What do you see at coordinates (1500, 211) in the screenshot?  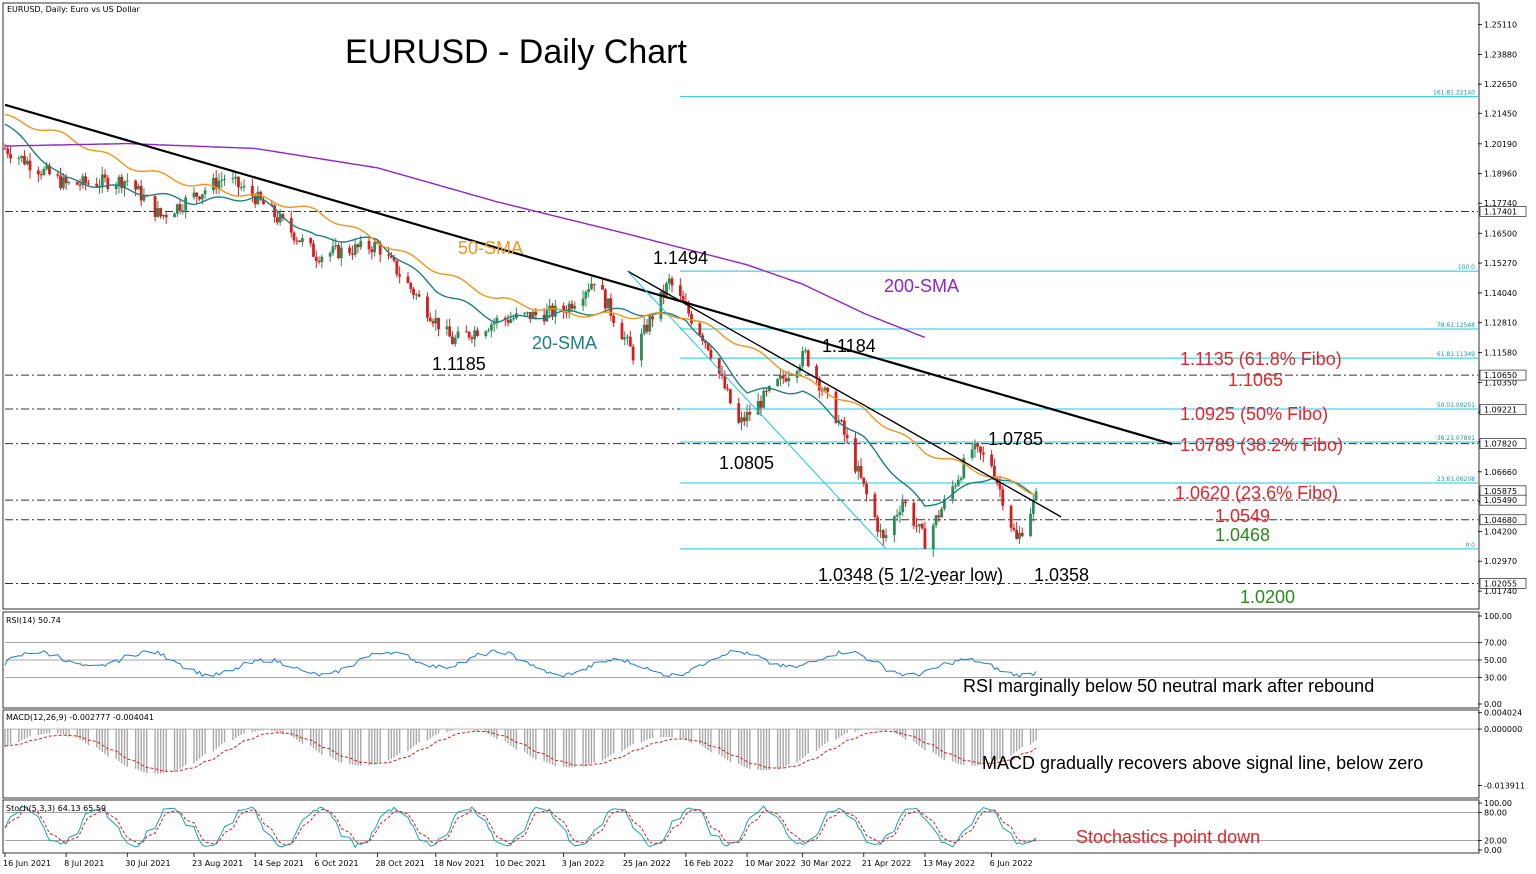 I see `price-tag-label: 1.17401` at bounding box center [1500, 211].